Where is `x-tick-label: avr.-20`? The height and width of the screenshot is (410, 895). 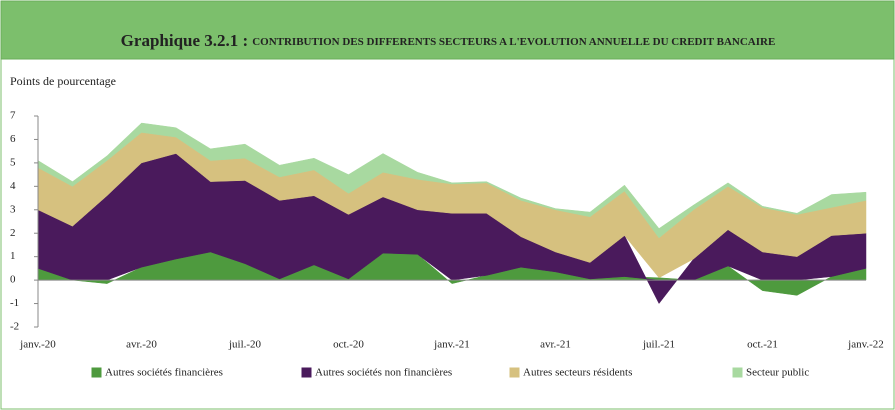
x-tick-label: avr.-20 is located at coordinates (141, 345).